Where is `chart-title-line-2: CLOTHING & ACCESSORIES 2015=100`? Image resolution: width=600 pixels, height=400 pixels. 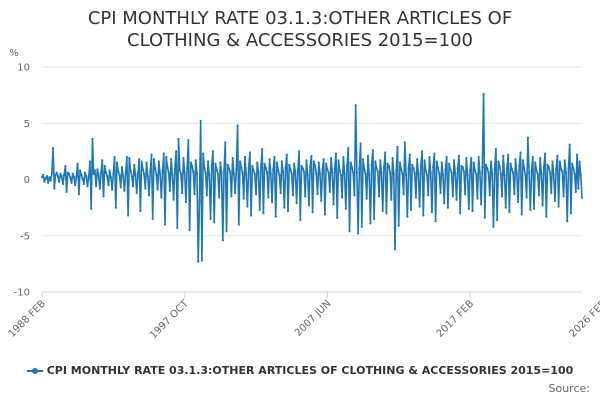
chart-title-line-2: CLOTHING & ACCESSORIES 2015=100 is located at coordinates (300, 40).